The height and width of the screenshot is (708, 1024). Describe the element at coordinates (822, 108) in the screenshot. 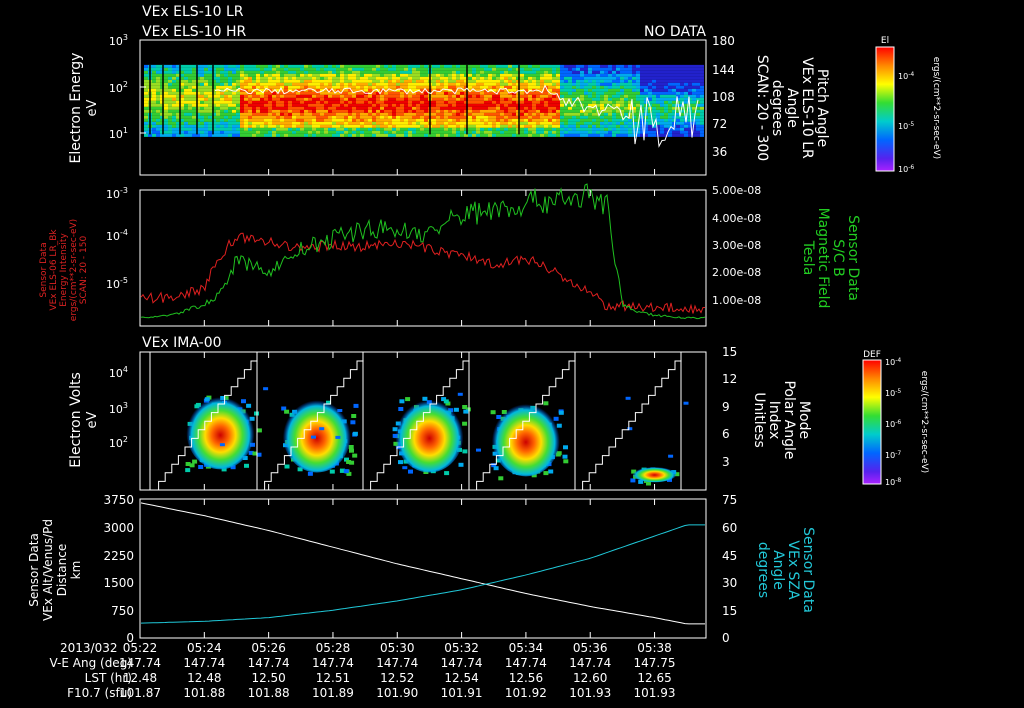

I see `p1-rlabel-1: Pitch Angle` at that location.